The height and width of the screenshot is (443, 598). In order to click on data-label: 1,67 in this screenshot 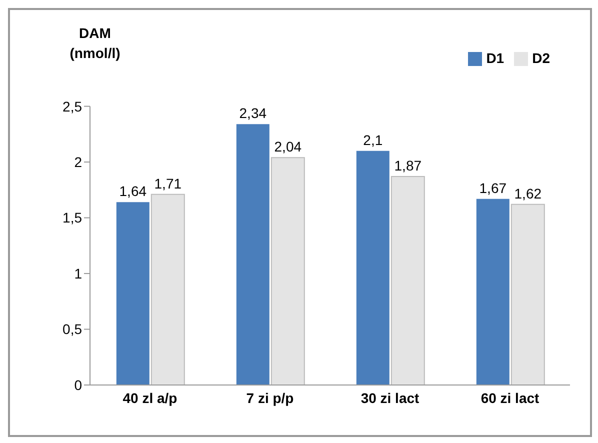, I will do `click(493, 188)`.